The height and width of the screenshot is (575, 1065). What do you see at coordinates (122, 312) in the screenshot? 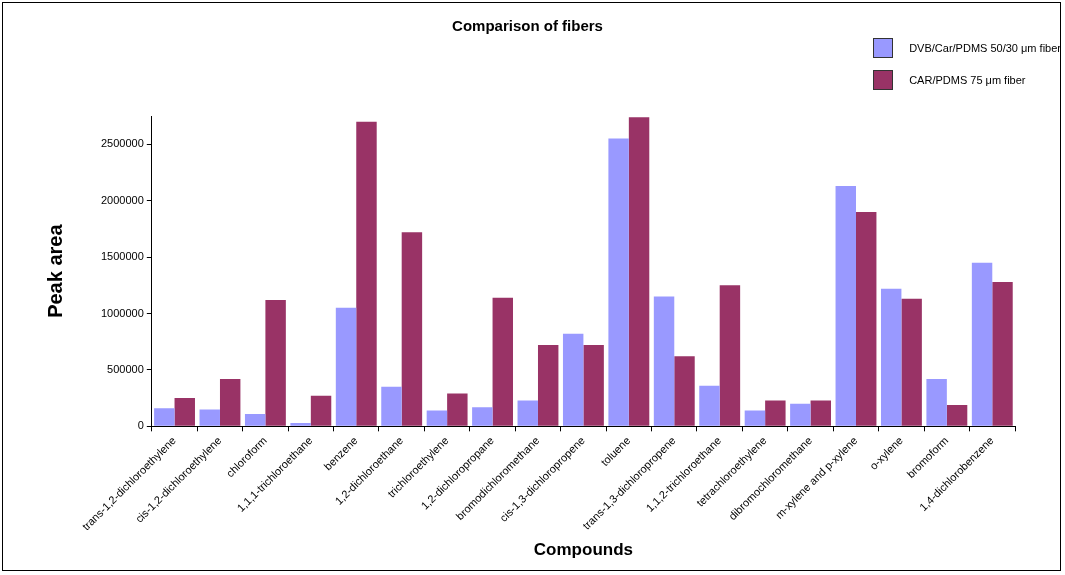
I see `y-tick-label: 1000000` at bounding box center [122, 312].